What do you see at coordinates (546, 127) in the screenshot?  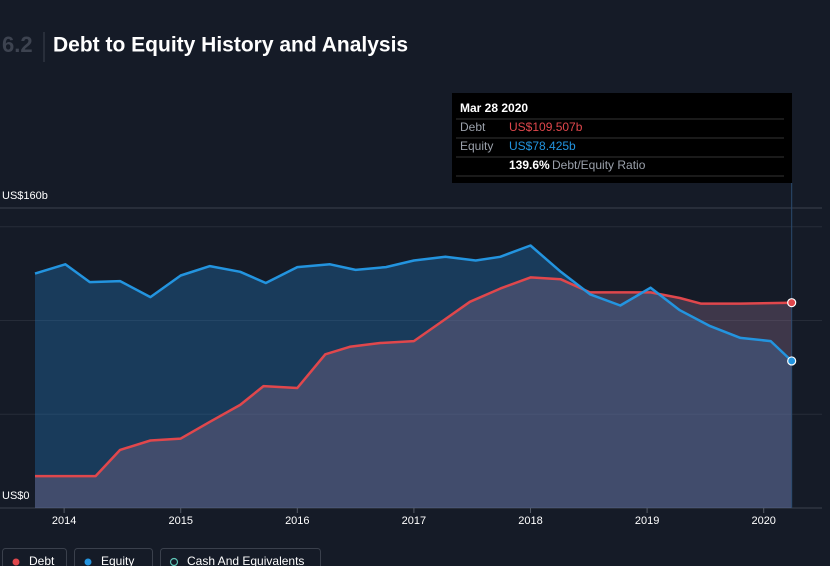 I see `tooltip-value: US$109.507b` at bounding box center [546, 127].